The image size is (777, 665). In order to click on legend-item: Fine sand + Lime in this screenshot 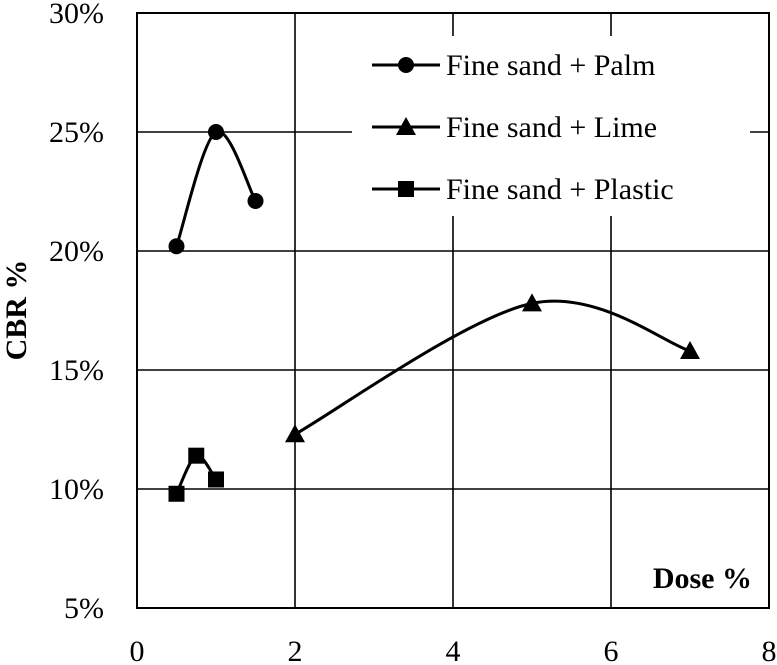, I will do `click(514, 127)`.